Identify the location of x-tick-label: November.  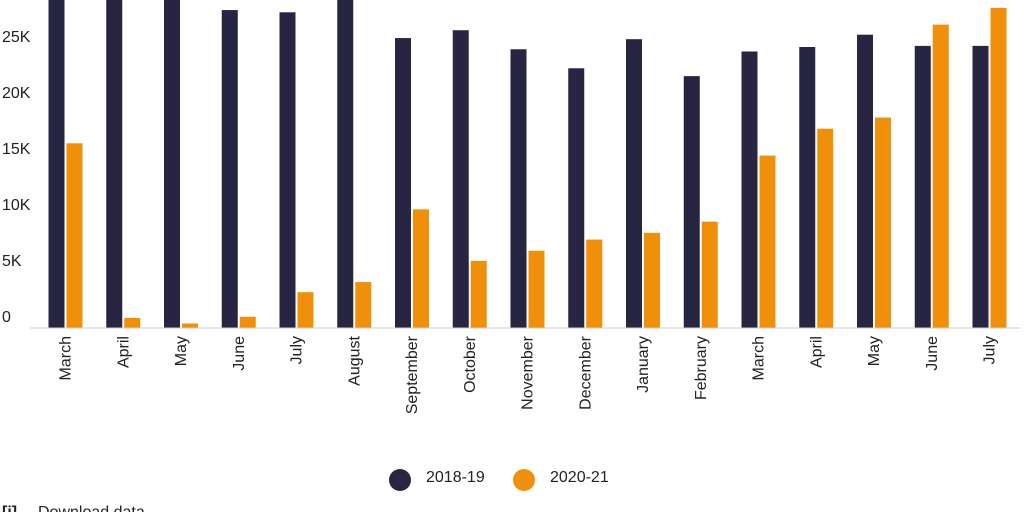
(528, 372).